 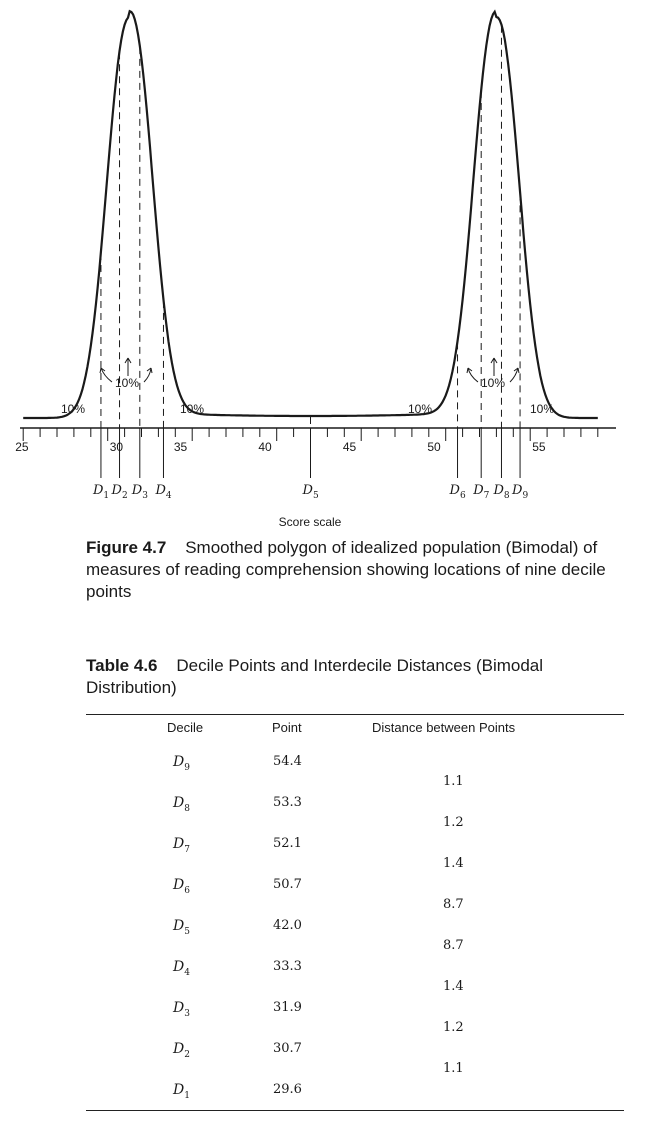 I want to click on table-row: D6 50.7, so click(x=324, y=887).